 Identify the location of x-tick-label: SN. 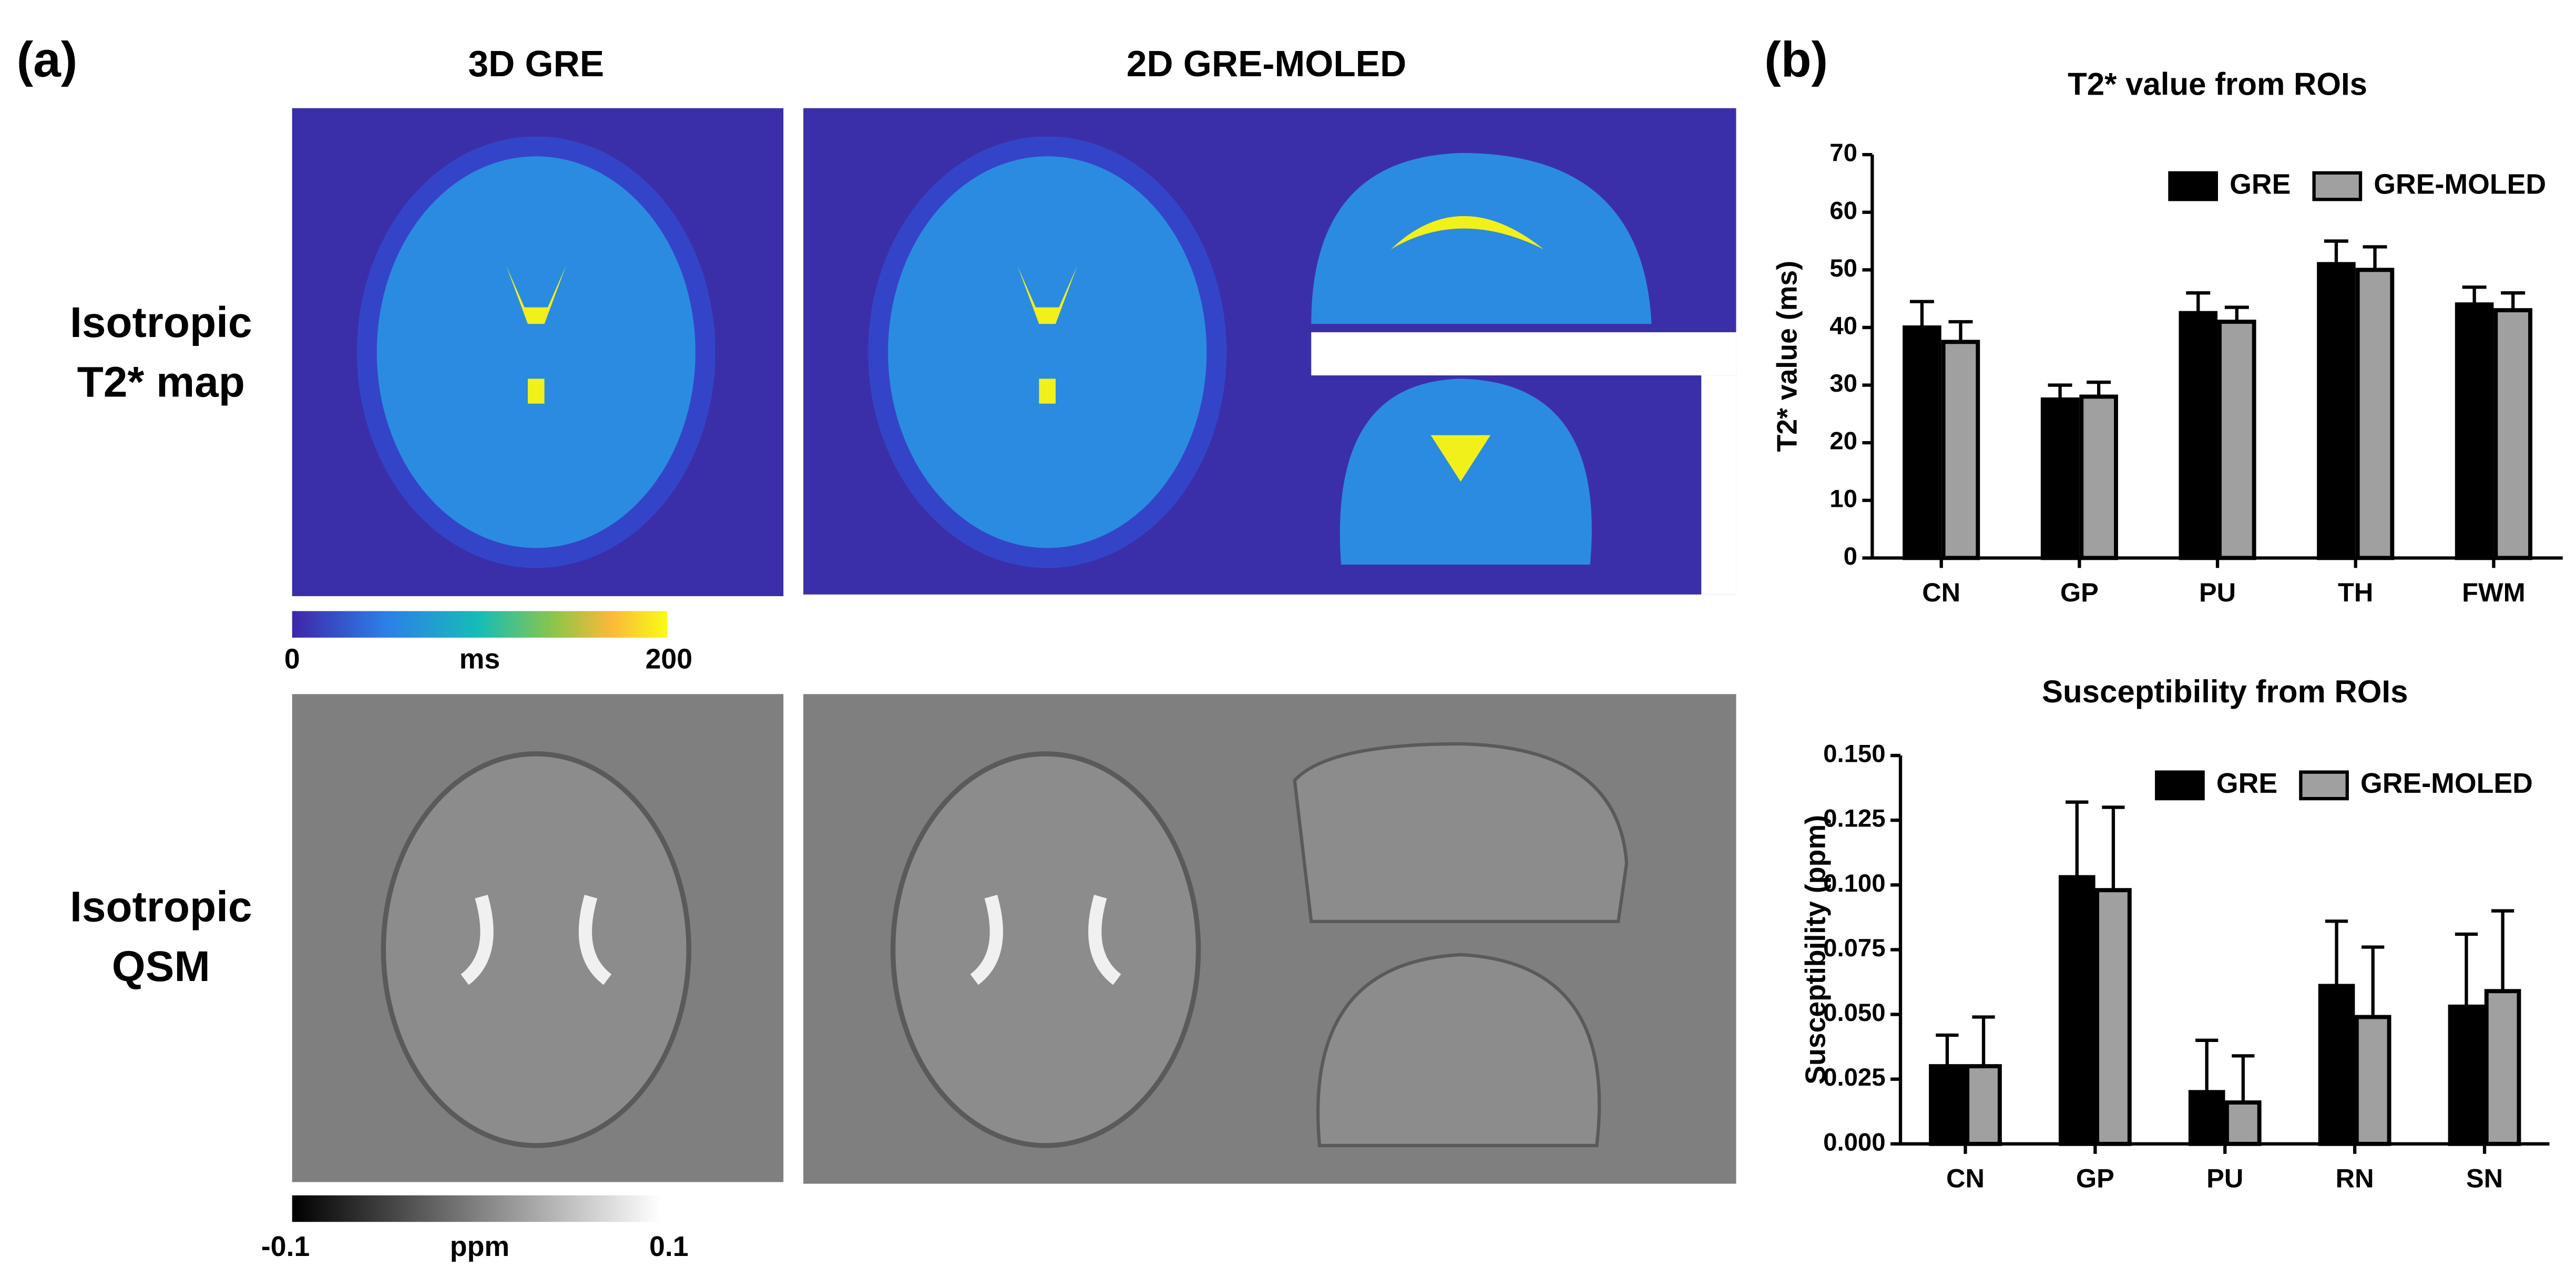
(2484, 1178).